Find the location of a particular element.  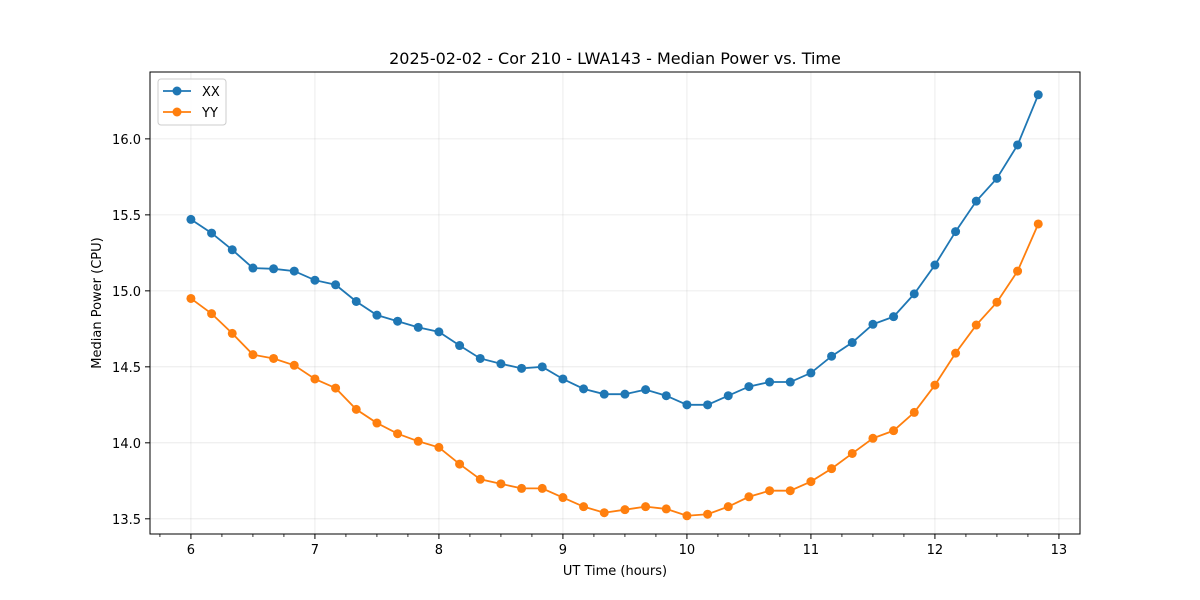

legend: XX YY is located at coordinates (192, 102).